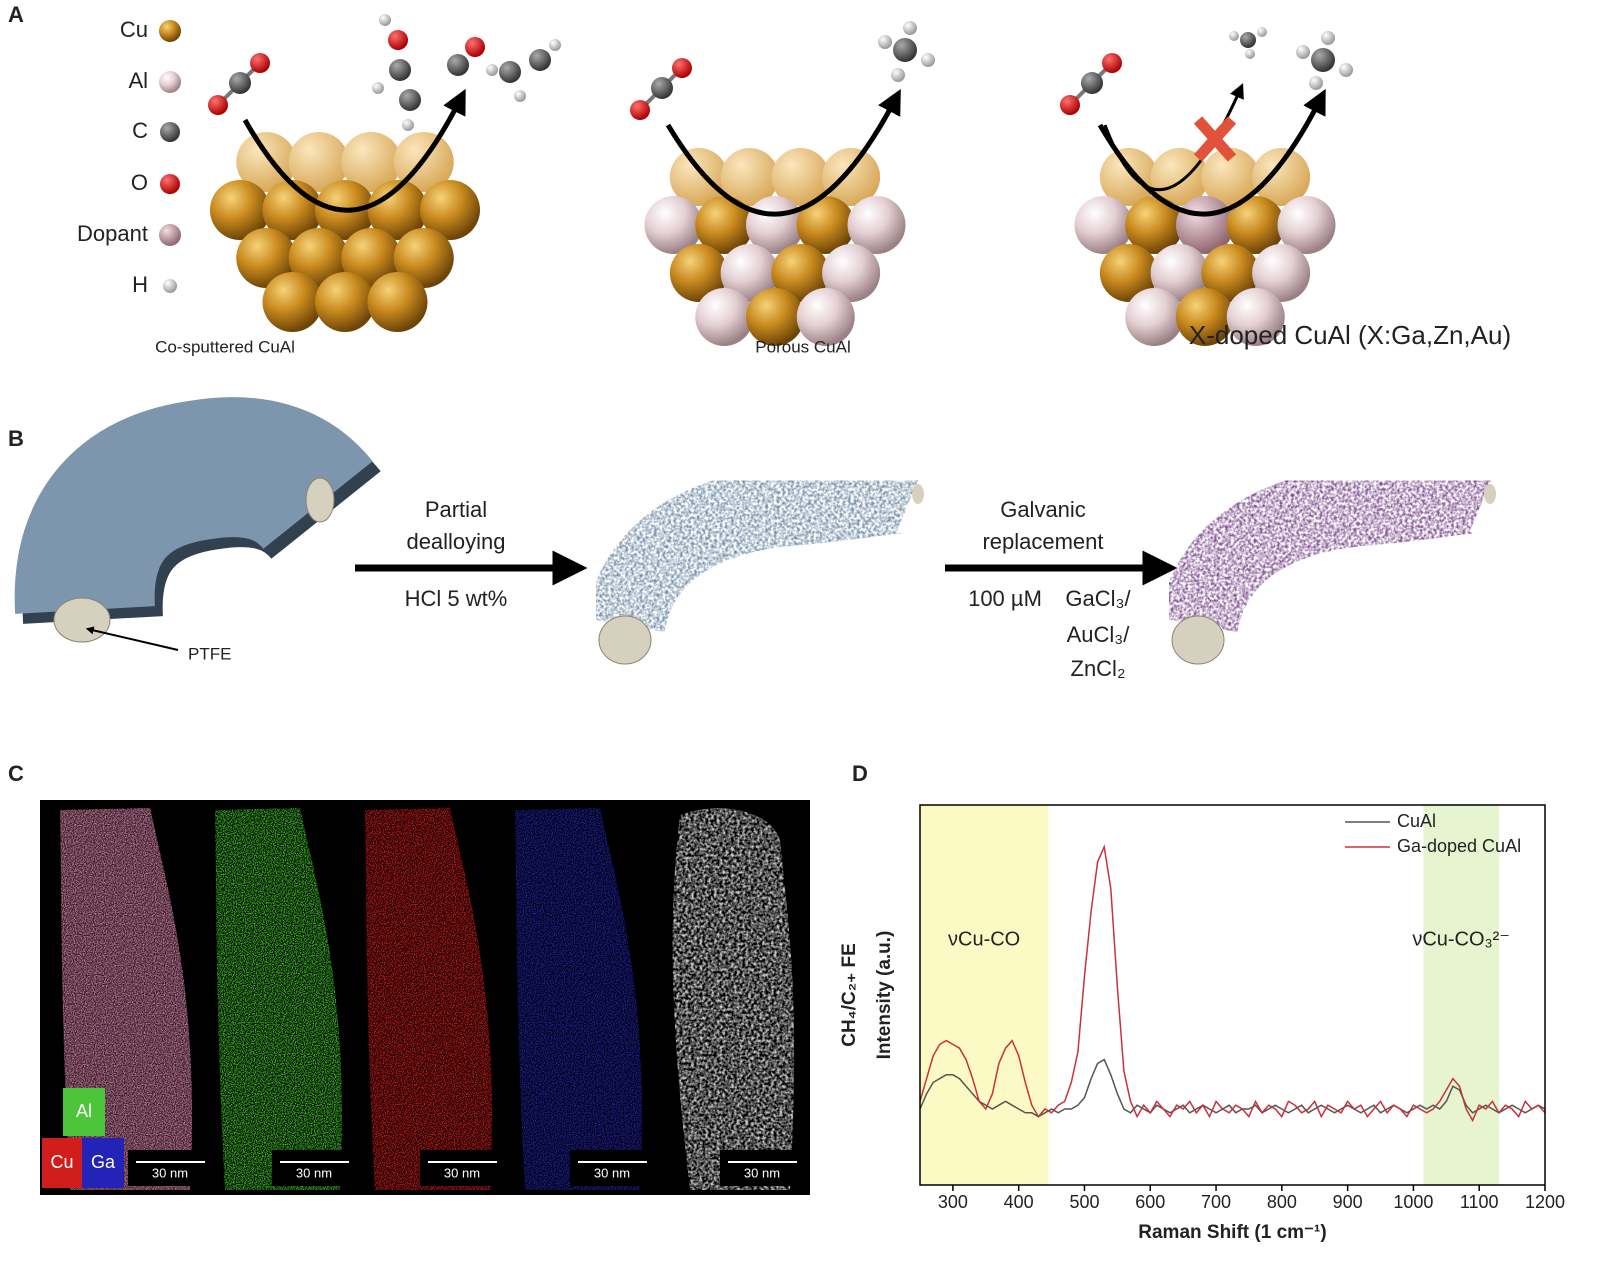 The image size is (1600, 1273). Describe the element at coordinates (1413, 1202) in the screenshot. I see `x-tick-label: 1000` at that location.